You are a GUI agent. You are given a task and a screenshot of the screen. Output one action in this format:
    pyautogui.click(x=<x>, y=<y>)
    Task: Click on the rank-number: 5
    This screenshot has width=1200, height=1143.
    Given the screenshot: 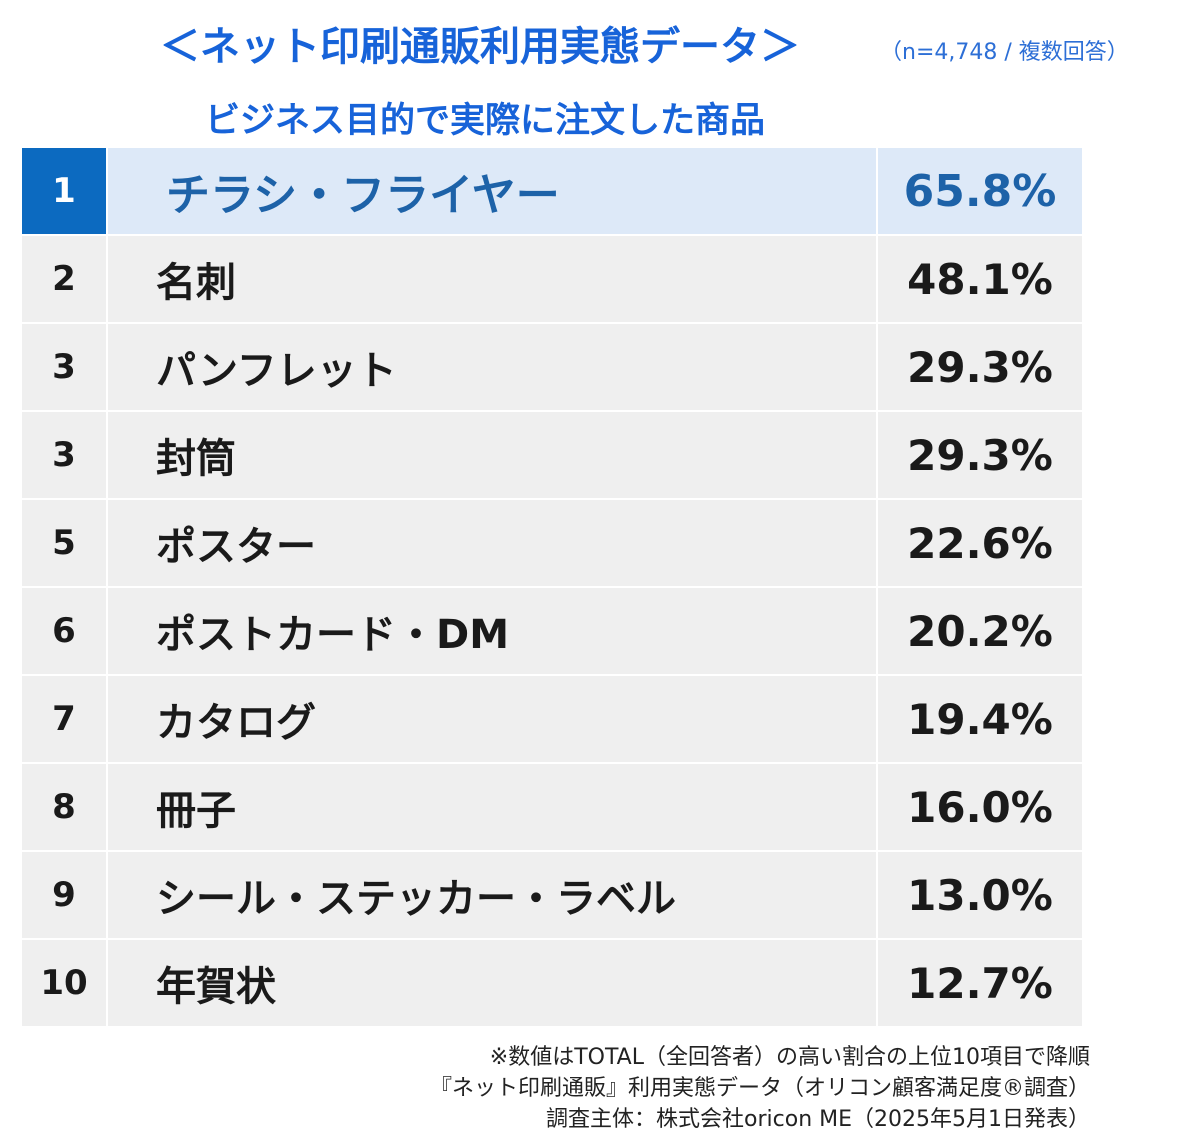 What is the action you would take?
    pyautogui.click(x=64, y=543)
    